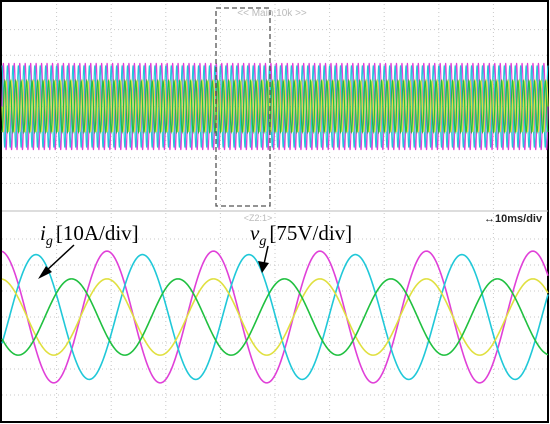 The image size is (550, 424). I want to click on current-subscript: g, so click(49, 241).